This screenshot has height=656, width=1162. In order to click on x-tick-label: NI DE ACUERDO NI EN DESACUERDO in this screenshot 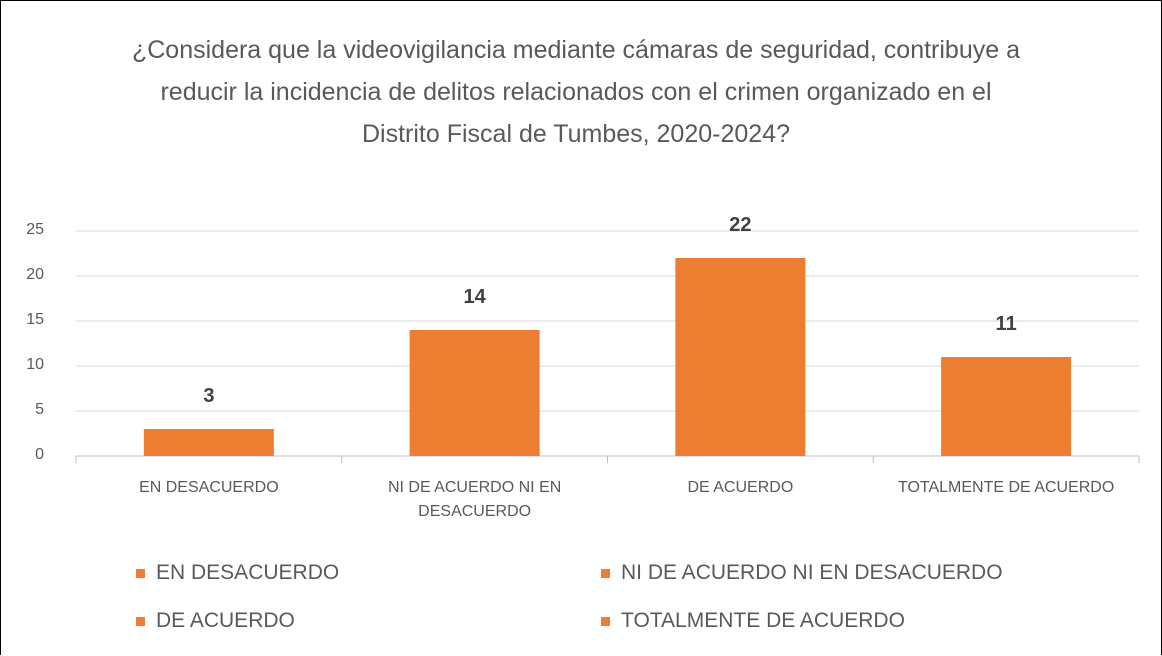, I will do `click(474, 499)`.